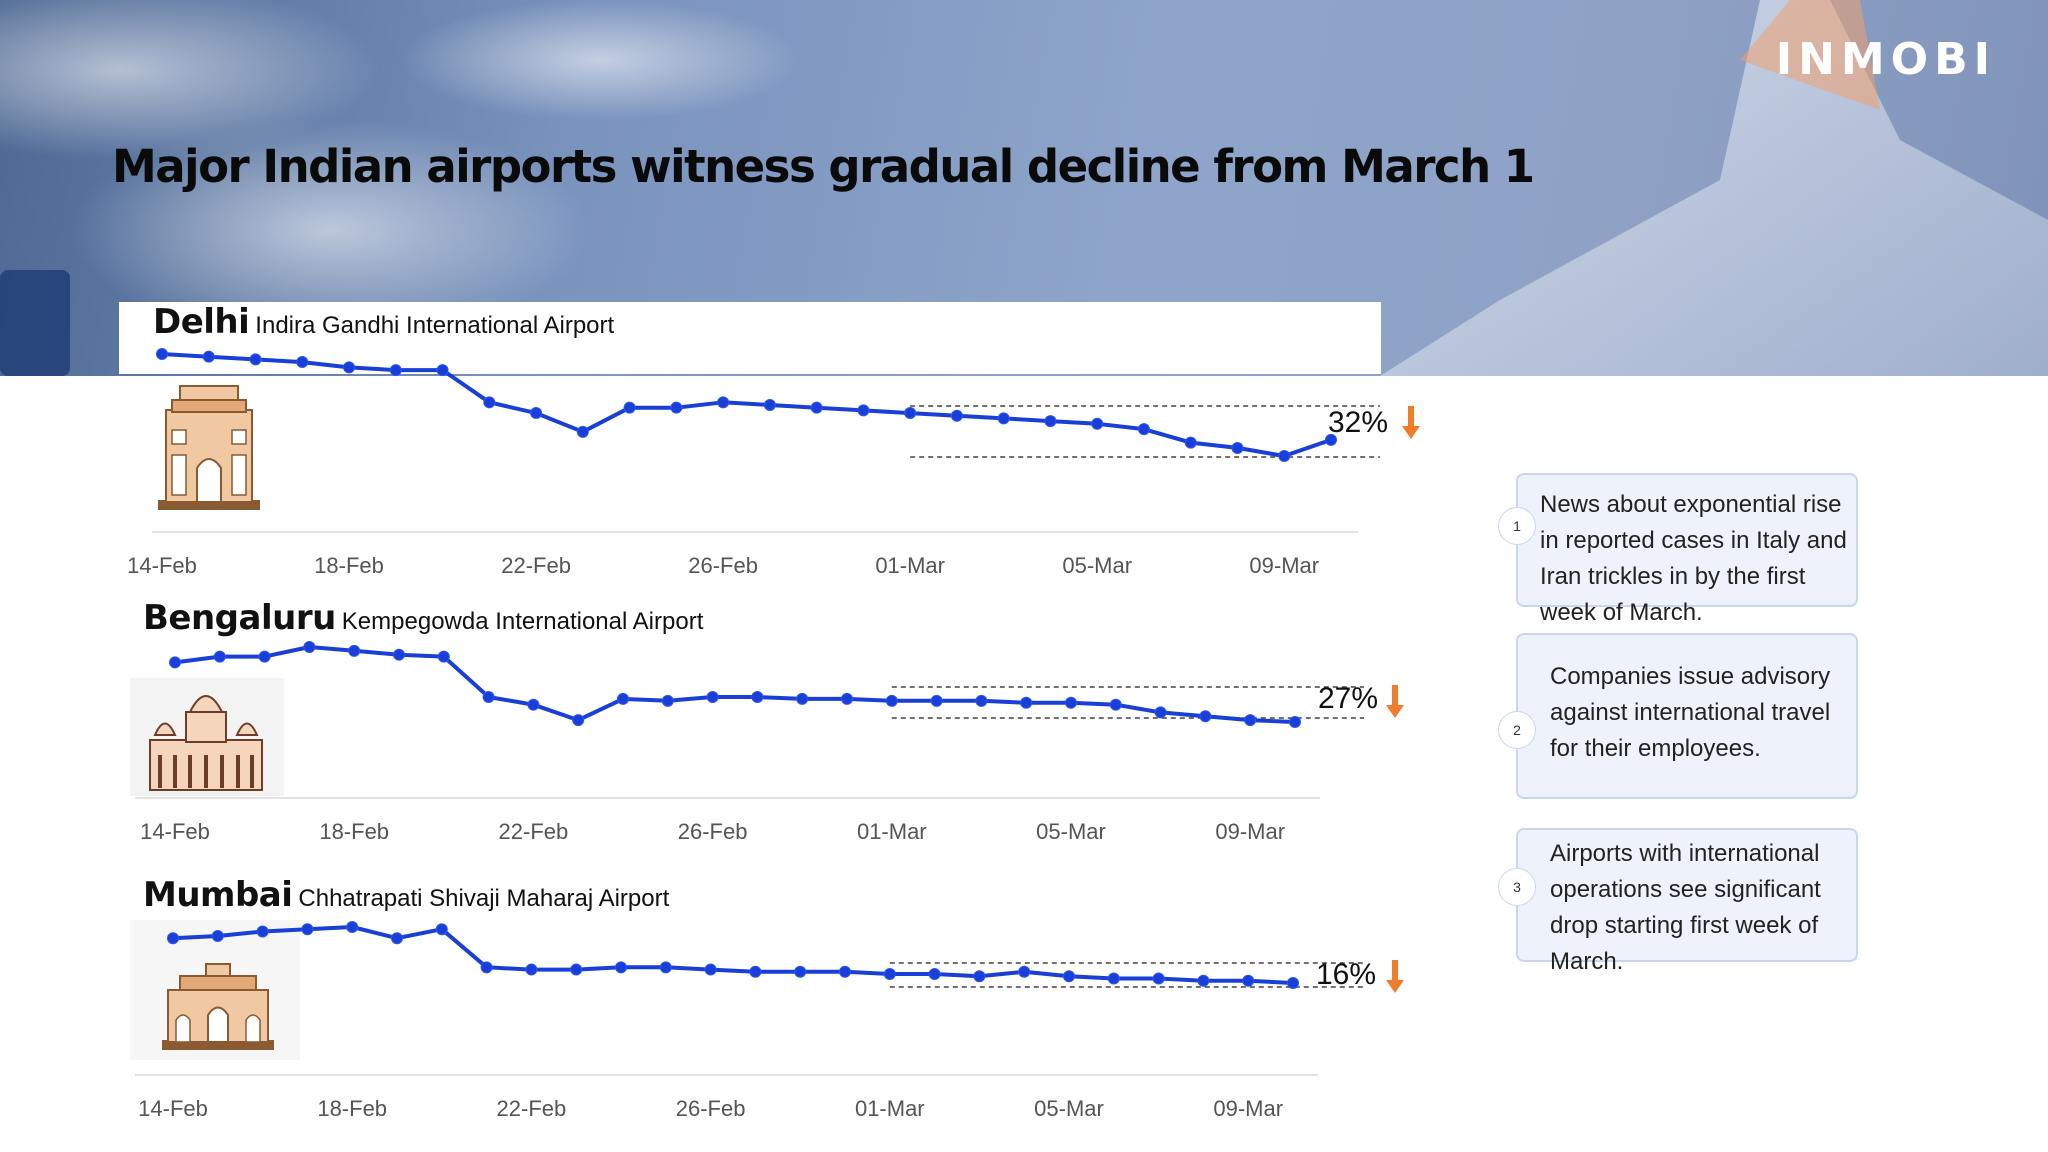 This screenshot has height=1152, width=2048. Describe the element at coordinates (522, 621) in the screenshot. I see `airport-name: Kempegowda International Airport` at that location.